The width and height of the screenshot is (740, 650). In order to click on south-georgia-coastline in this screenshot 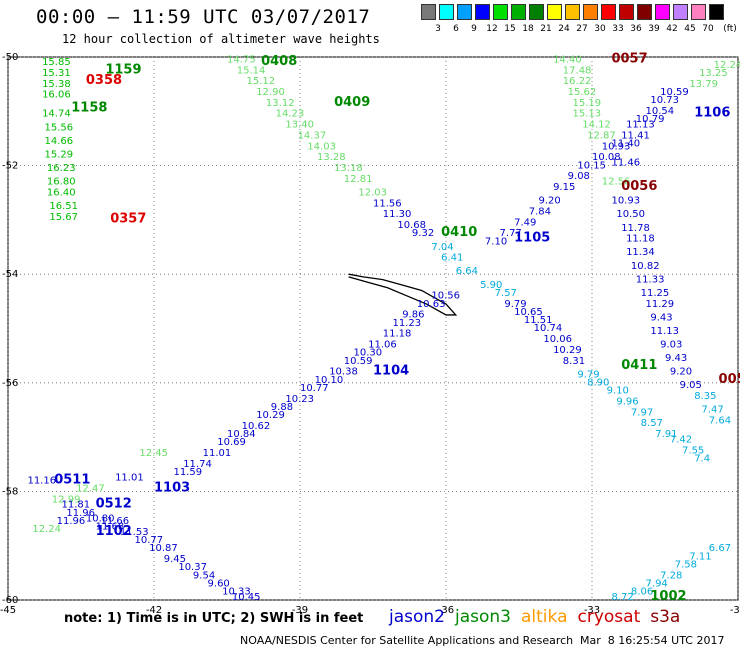, I will do `click(403, 294)`.